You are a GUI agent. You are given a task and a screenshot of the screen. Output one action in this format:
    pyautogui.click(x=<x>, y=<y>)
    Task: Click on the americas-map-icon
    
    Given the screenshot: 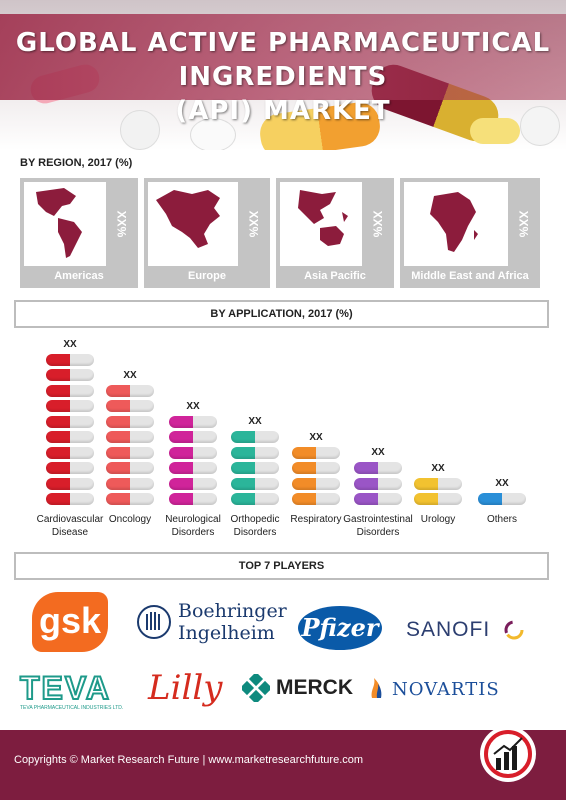 What is the action you would take?
    pyautogui.click(x=59, y=223)
    